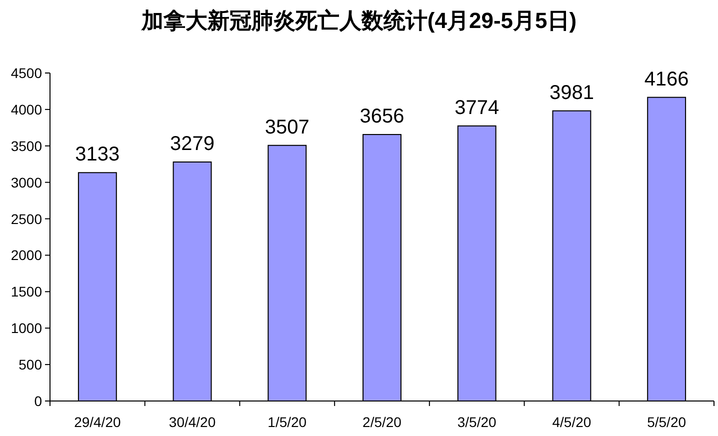 The height and width of the screenshot is (436, 718). Describe the element at coordinates (571, 93) in the screenshot. I see `data-label: 3981` at that location.